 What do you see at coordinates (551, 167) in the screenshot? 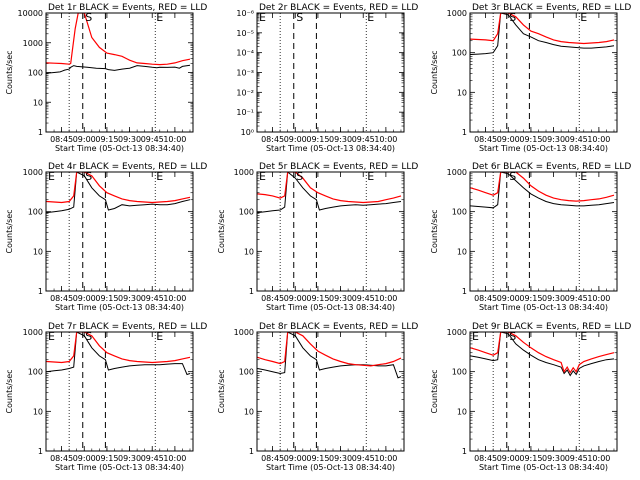
I see `panel-title: Det 6r BLACK = Events, RED = LLD` at bounding box center [551, 167].